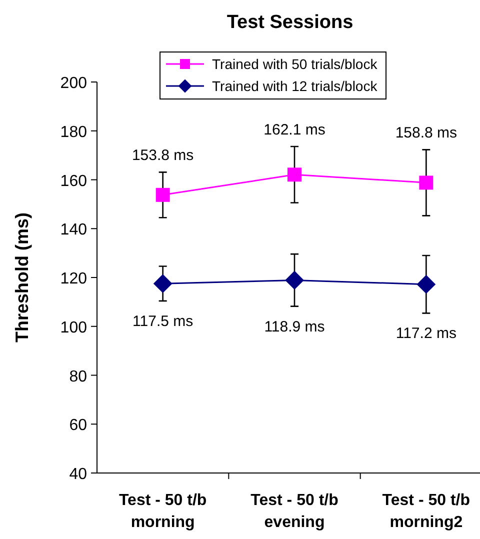  I want to click on y-tick-label: 120, so click(74, 279).